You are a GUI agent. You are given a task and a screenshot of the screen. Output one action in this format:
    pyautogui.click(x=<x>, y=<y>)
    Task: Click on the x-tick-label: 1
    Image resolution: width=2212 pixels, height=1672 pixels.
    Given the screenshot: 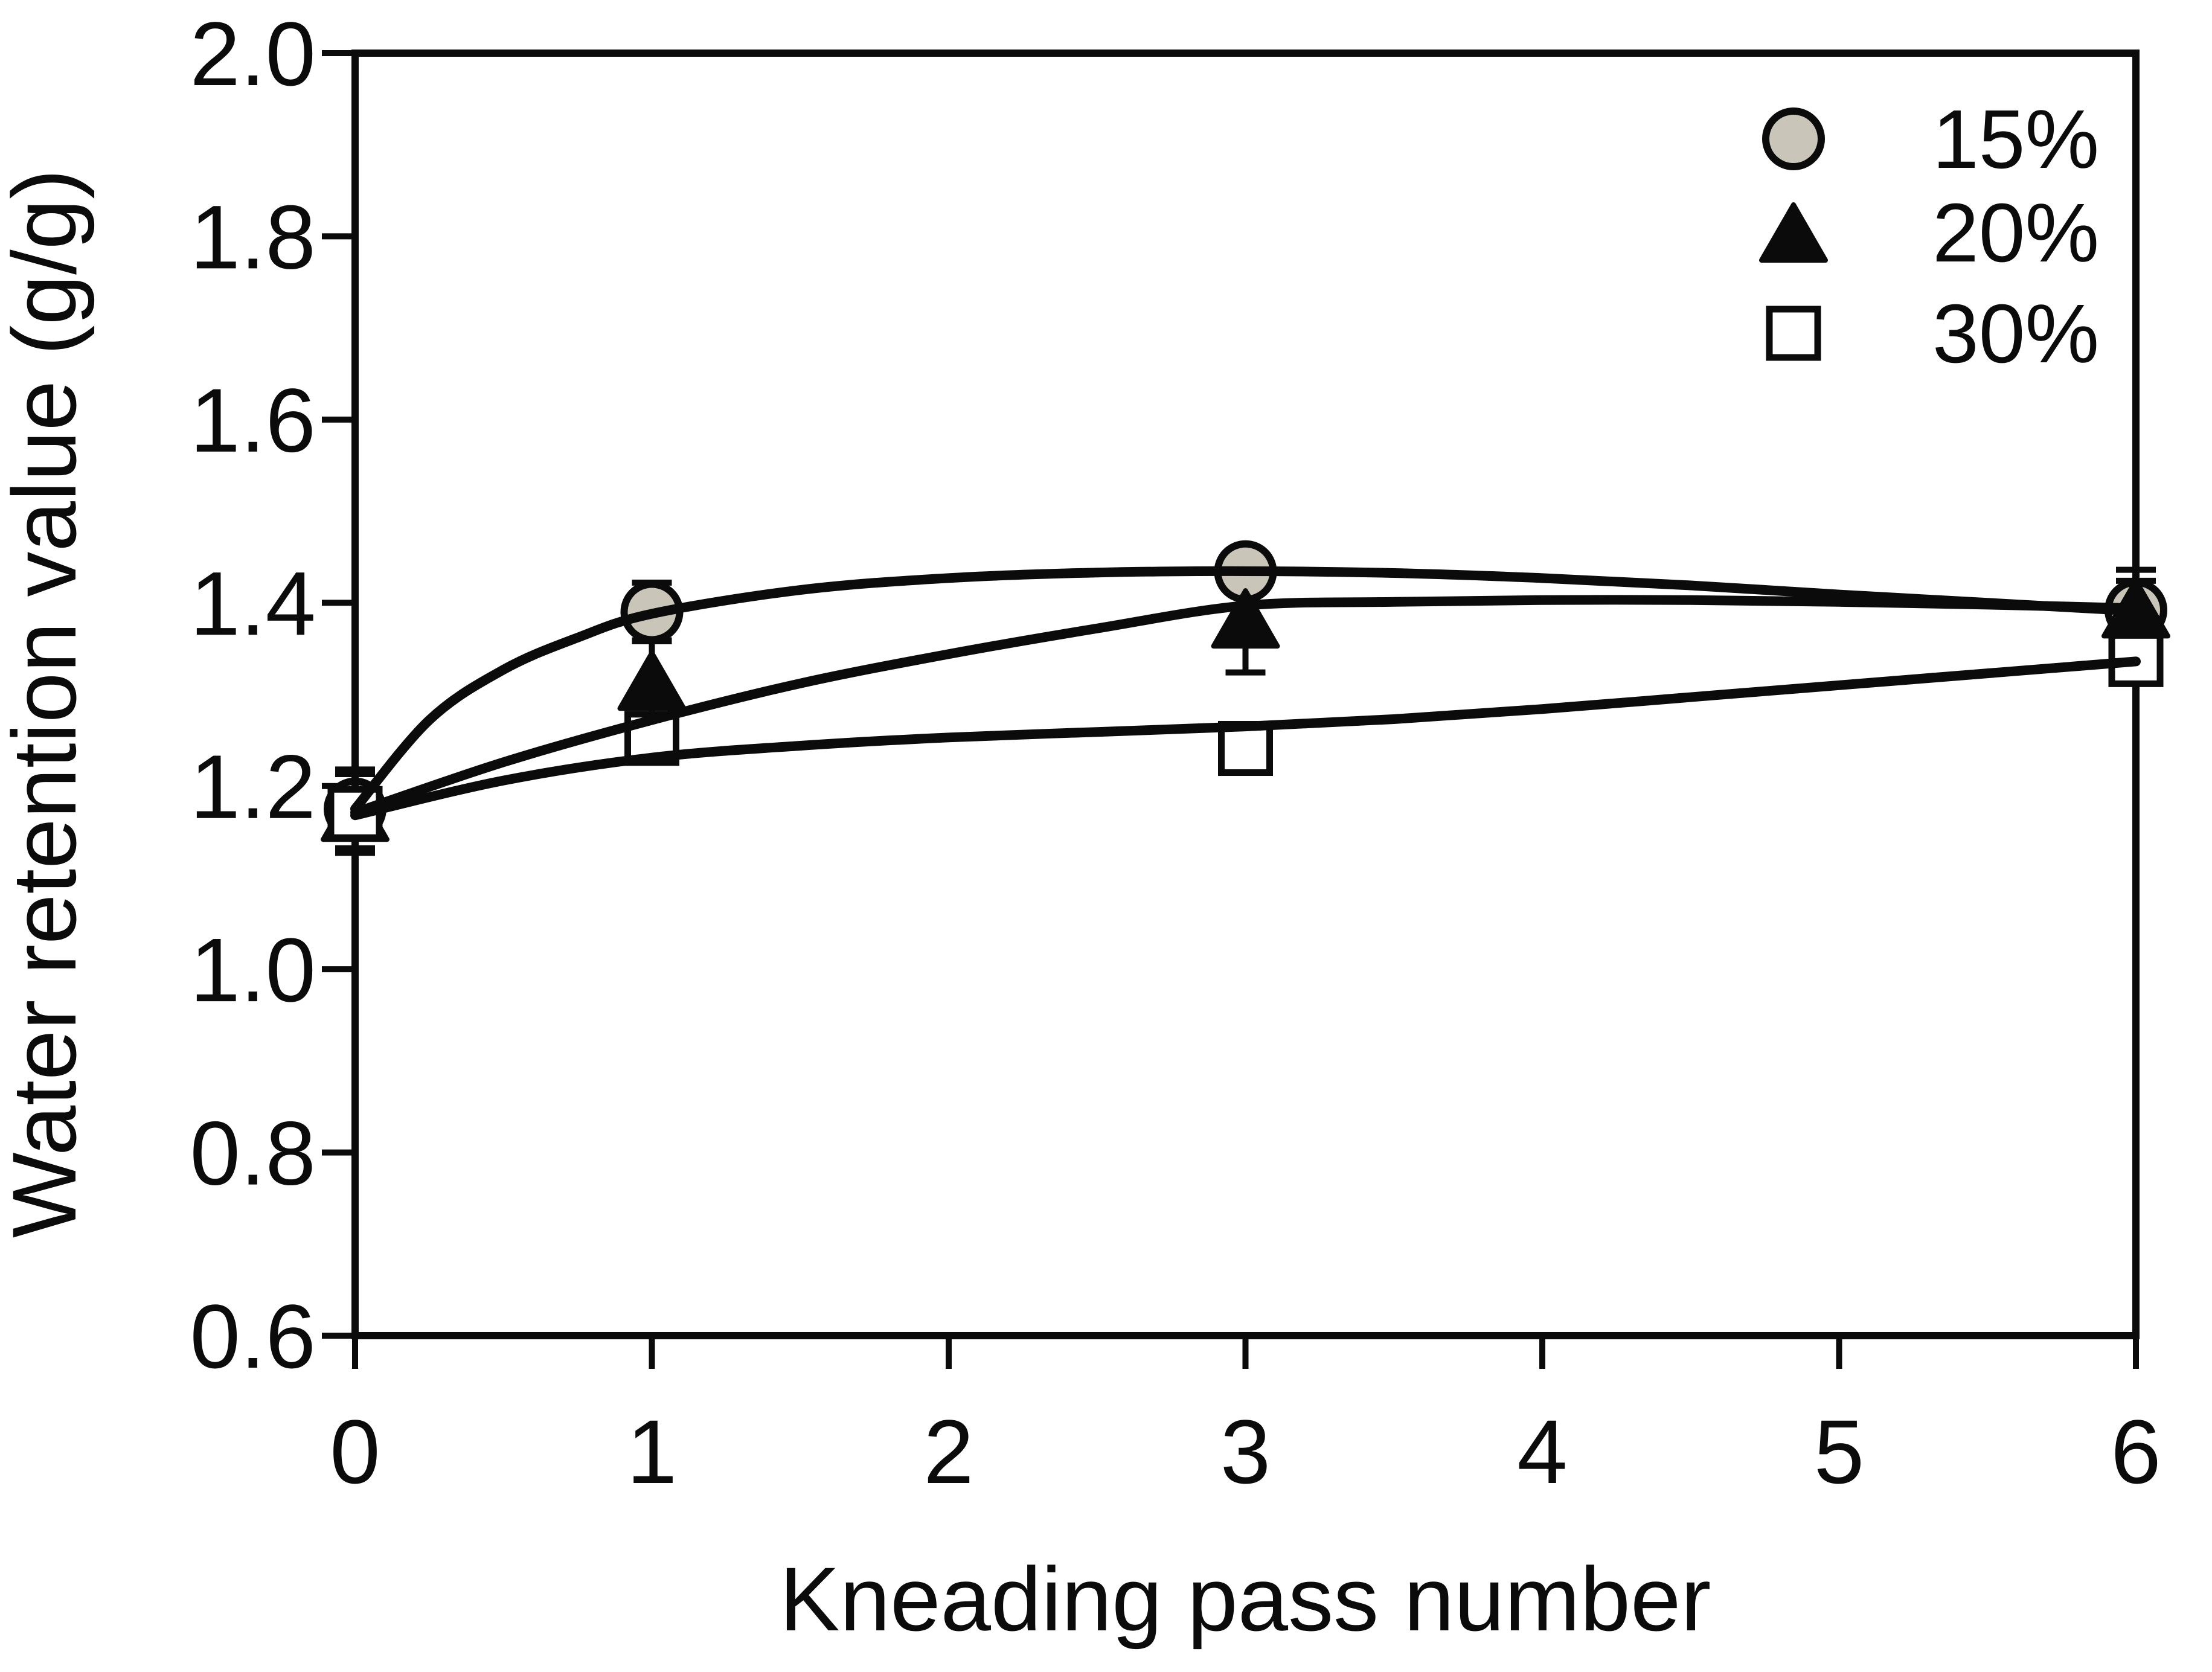 What is the action you would take?
    pyautogui.click(x=652, y=1451)
    